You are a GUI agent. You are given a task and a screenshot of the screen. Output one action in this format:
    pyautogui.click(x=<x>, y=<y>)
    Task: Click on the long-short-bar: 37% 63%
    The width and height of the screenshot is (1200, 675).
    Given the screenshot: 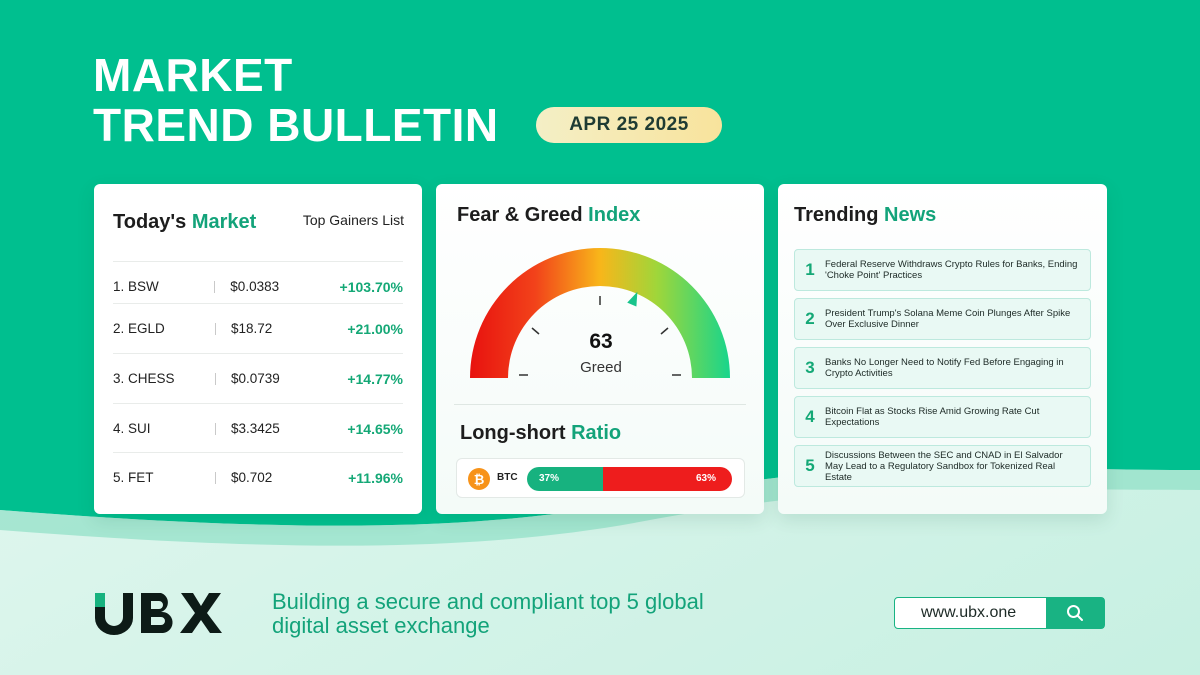 What is the action you would take?
    pyautogui.click(x=629, y=479)
    